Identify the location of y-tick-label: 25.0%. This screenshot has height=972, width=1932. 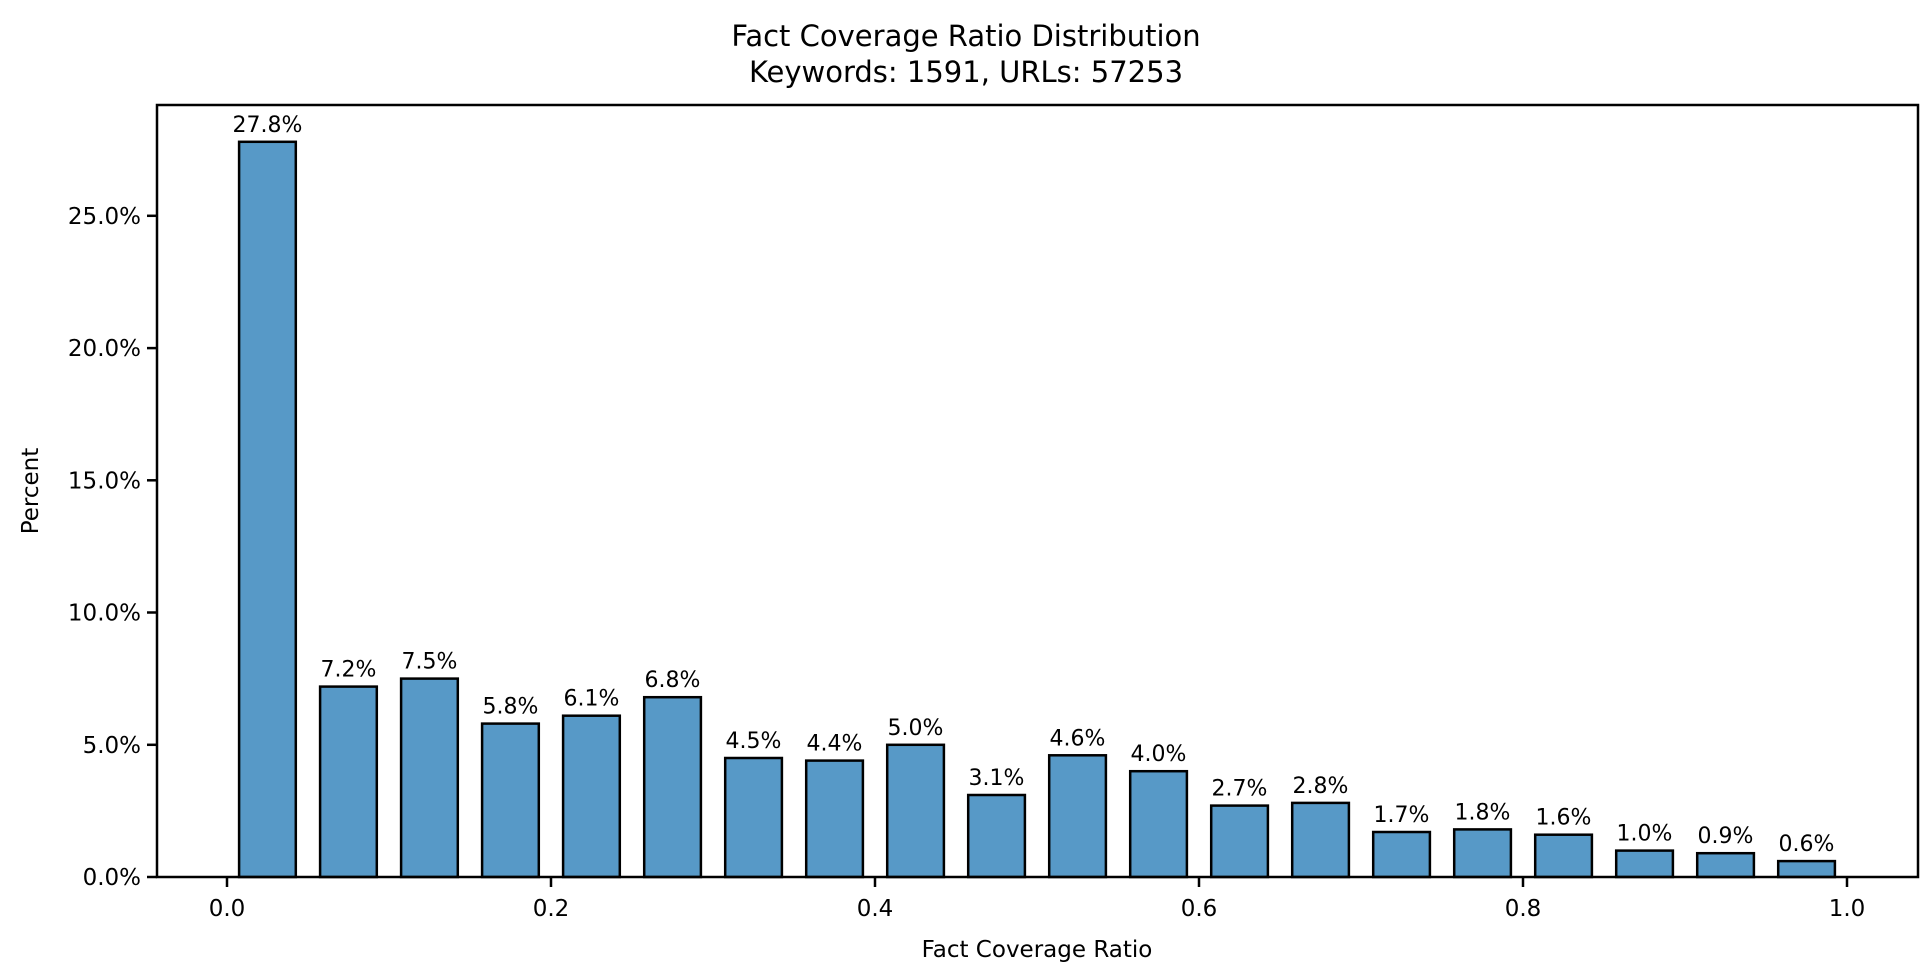
(104, 217).